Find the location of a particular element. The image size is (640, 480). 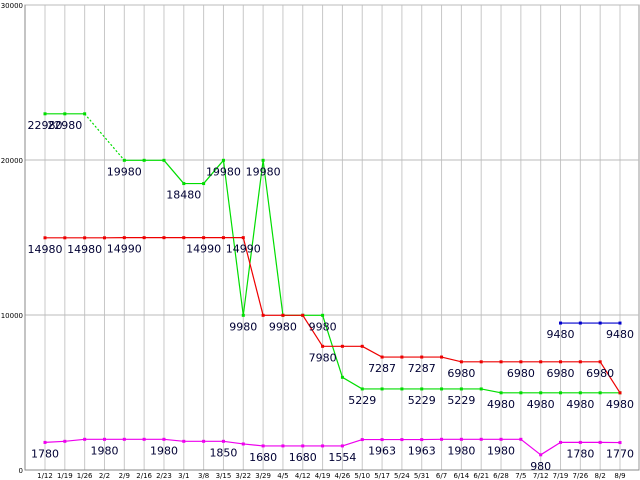

y-tick-label: 10000 is located at coordinates (12, 316).